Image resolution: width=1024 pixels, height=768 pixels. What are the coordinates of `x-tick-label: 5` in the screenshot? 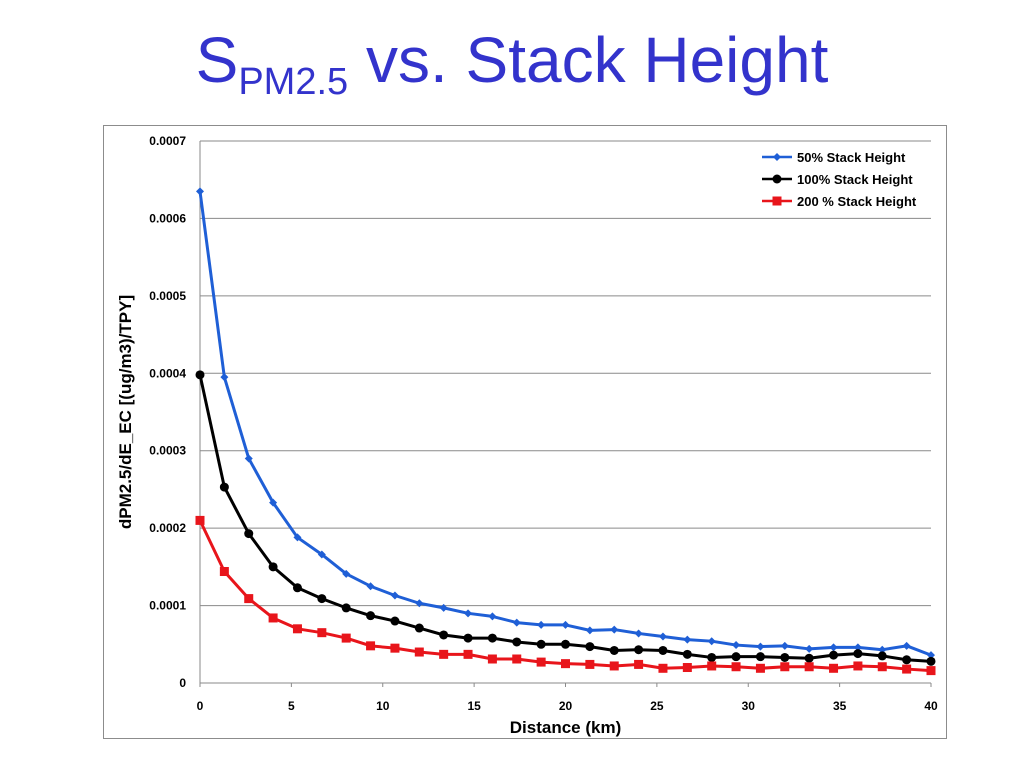 It's located at (291, 706).